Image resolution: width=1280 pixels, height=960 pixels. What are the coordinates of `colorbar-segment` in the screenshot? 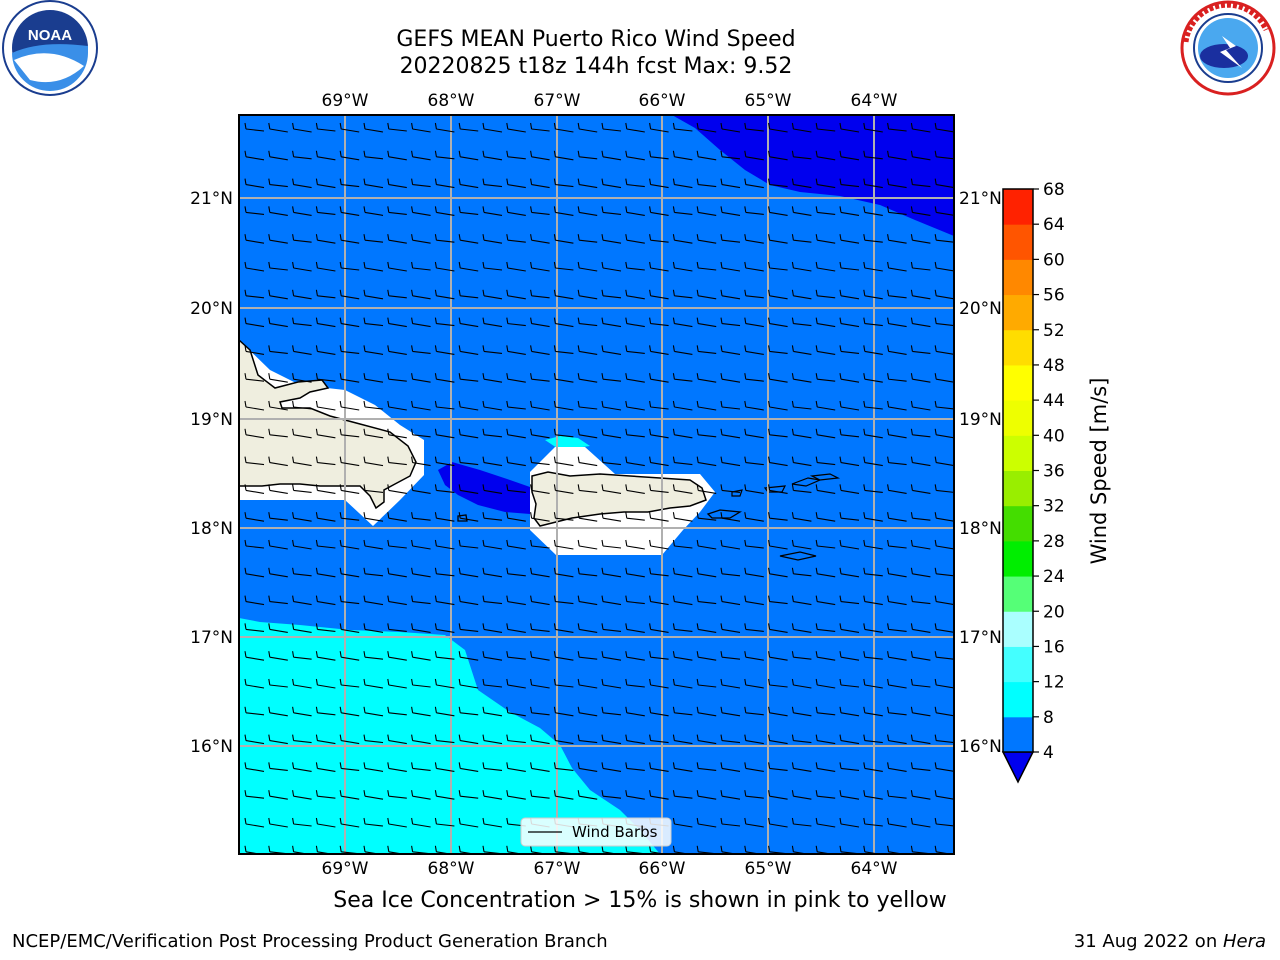 It's located at (1018, 558).